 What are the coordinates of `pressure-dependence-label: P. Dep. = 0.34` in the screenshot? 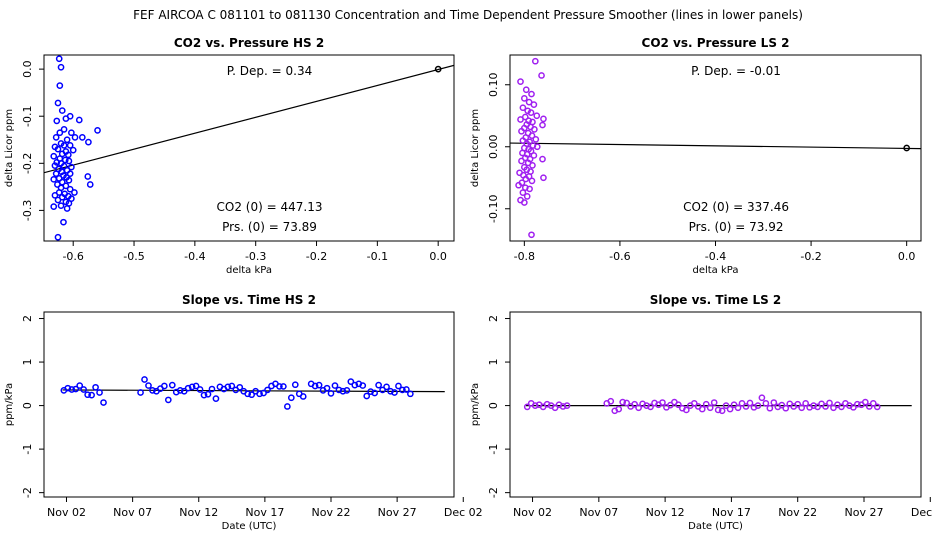 It's located at (269, 71).